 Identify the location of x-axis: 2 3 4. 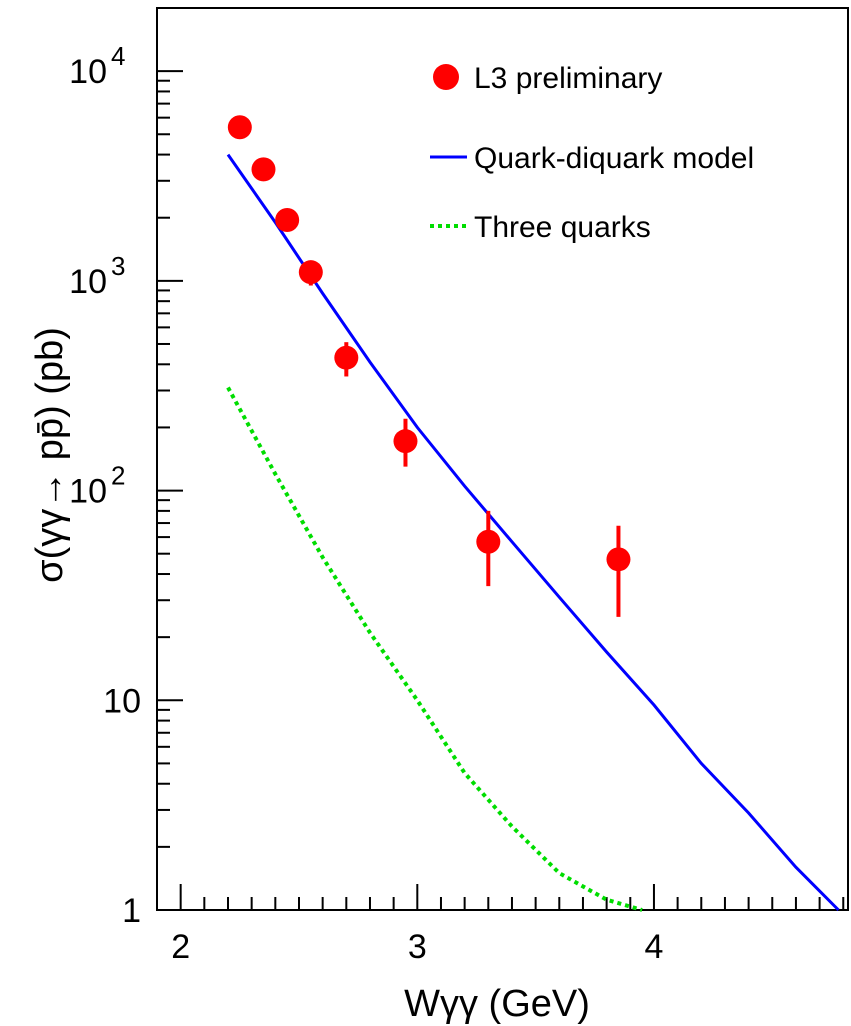
(508, 925).